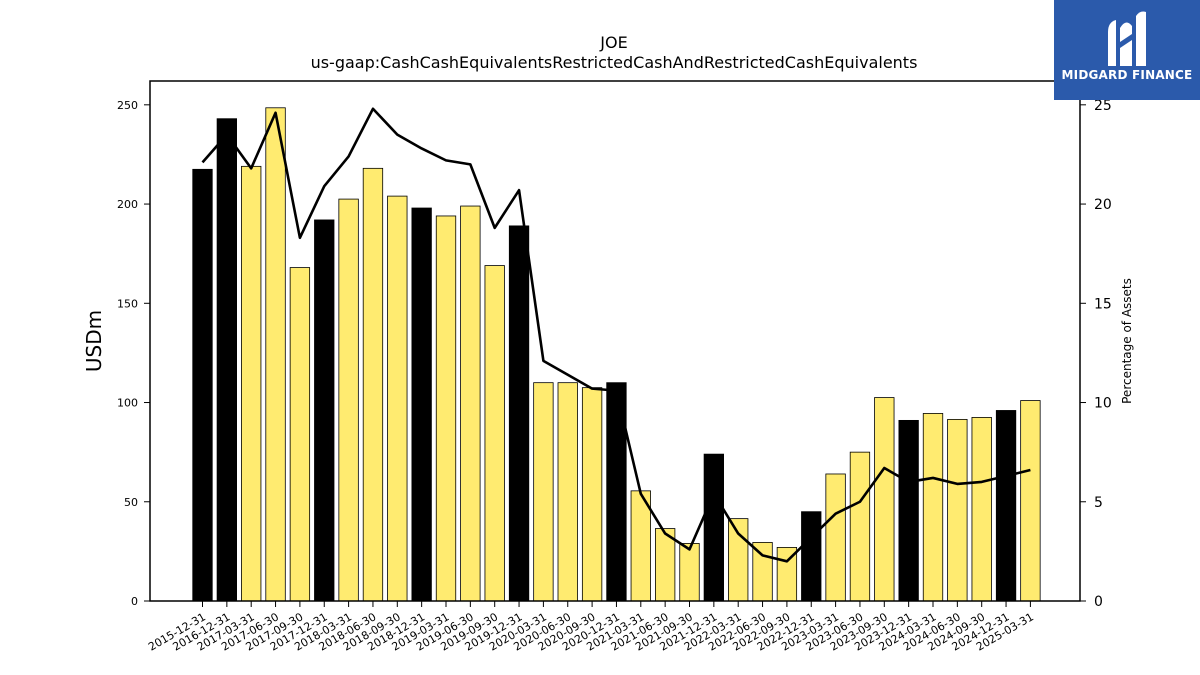 This screenshot has width=1200, height=675. Describe the element at coordinates (1103, 404) in the screenshot. I see `y2-tick-label: 10` at that location.